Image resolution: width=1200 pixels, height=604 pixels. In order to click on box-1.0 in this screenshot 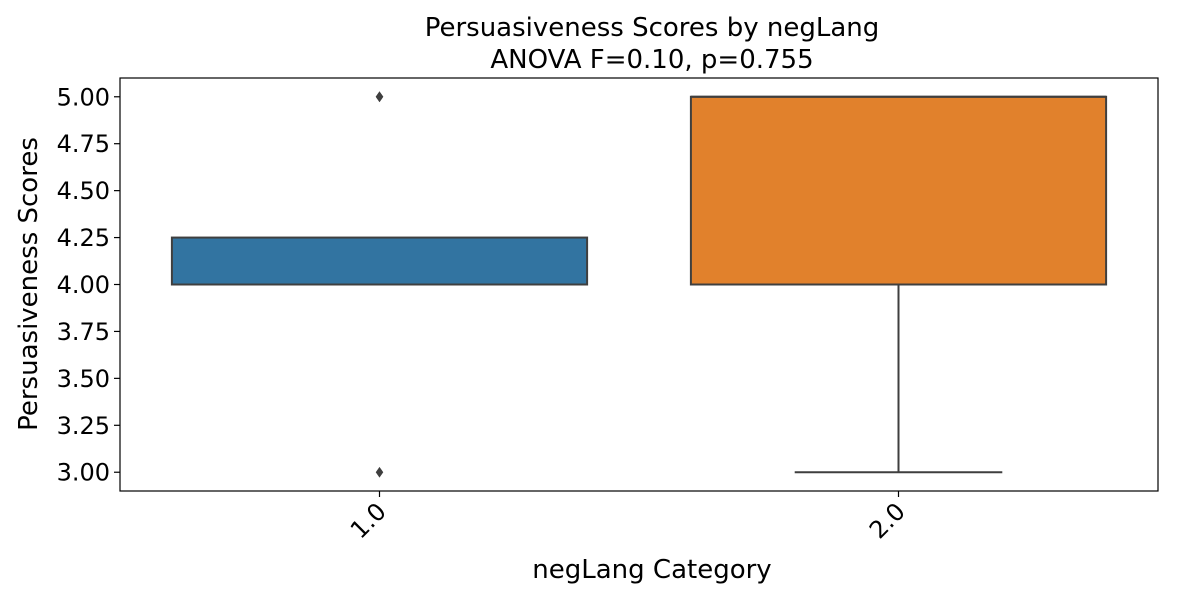, I will do `click(379, 261)`.